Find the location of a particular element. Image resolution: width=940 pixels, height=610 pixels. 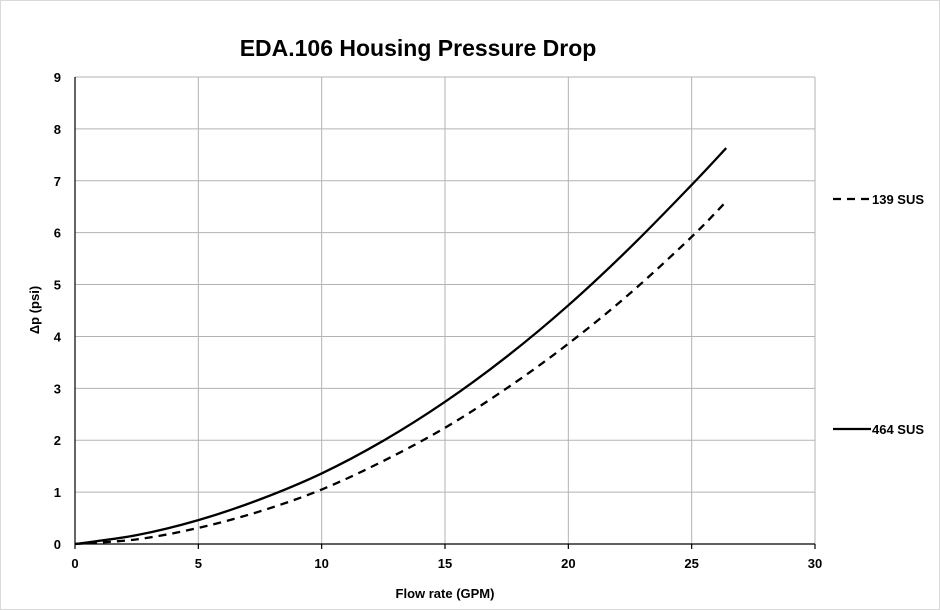

y-tick-label: 4 is located at coordinates (58, 336).